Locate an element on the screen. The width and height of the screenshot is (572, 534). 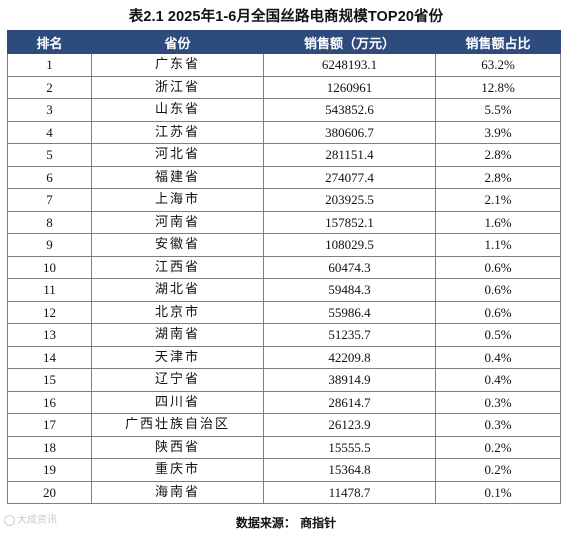
cell-rank: 8 is located at coordinates (49, 222).